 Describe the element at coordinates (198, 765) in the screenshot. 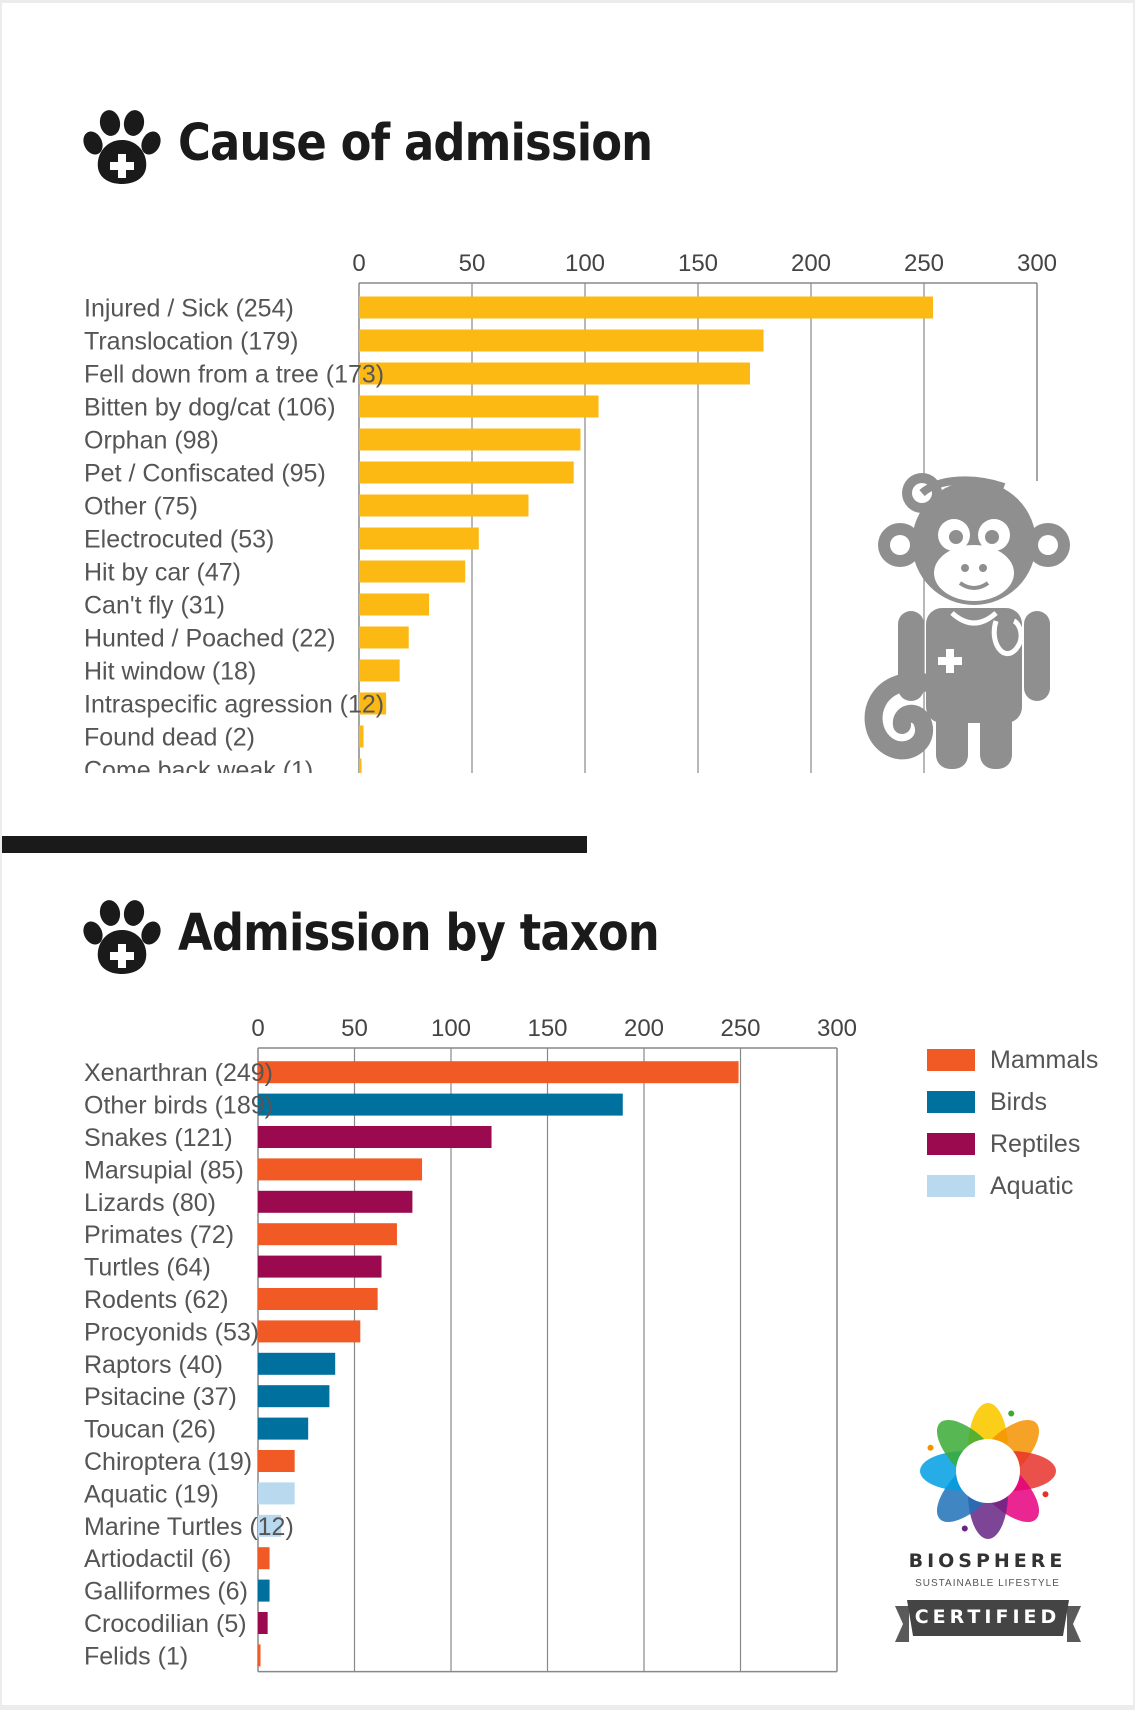

I see `category-label: Come back weak (1)` at that location.